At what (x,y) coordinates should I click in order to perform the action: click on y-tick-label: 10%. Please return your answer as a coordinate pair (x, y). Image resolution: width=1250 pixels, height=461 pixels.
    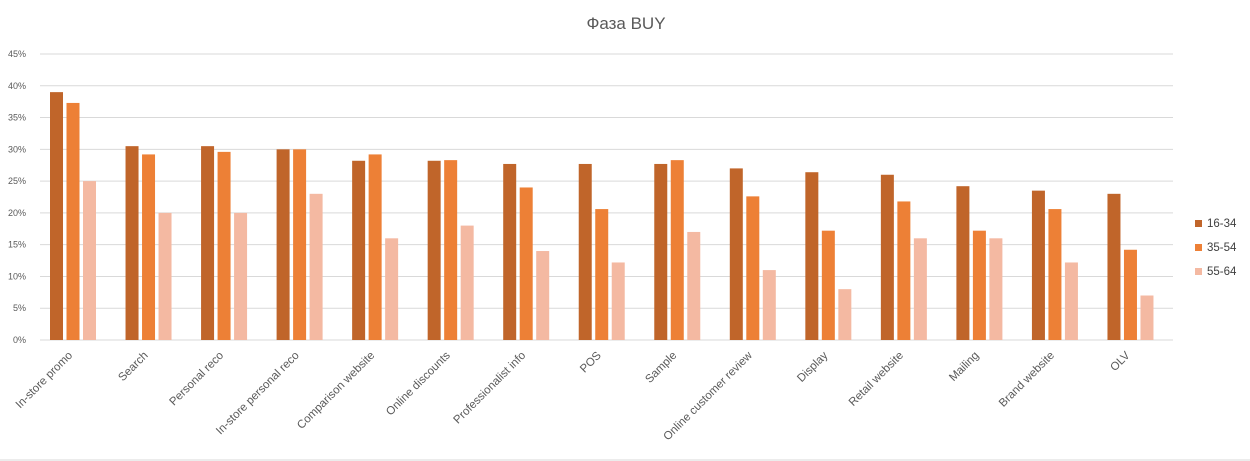
    Looking at the image, I should click on (17, 276).